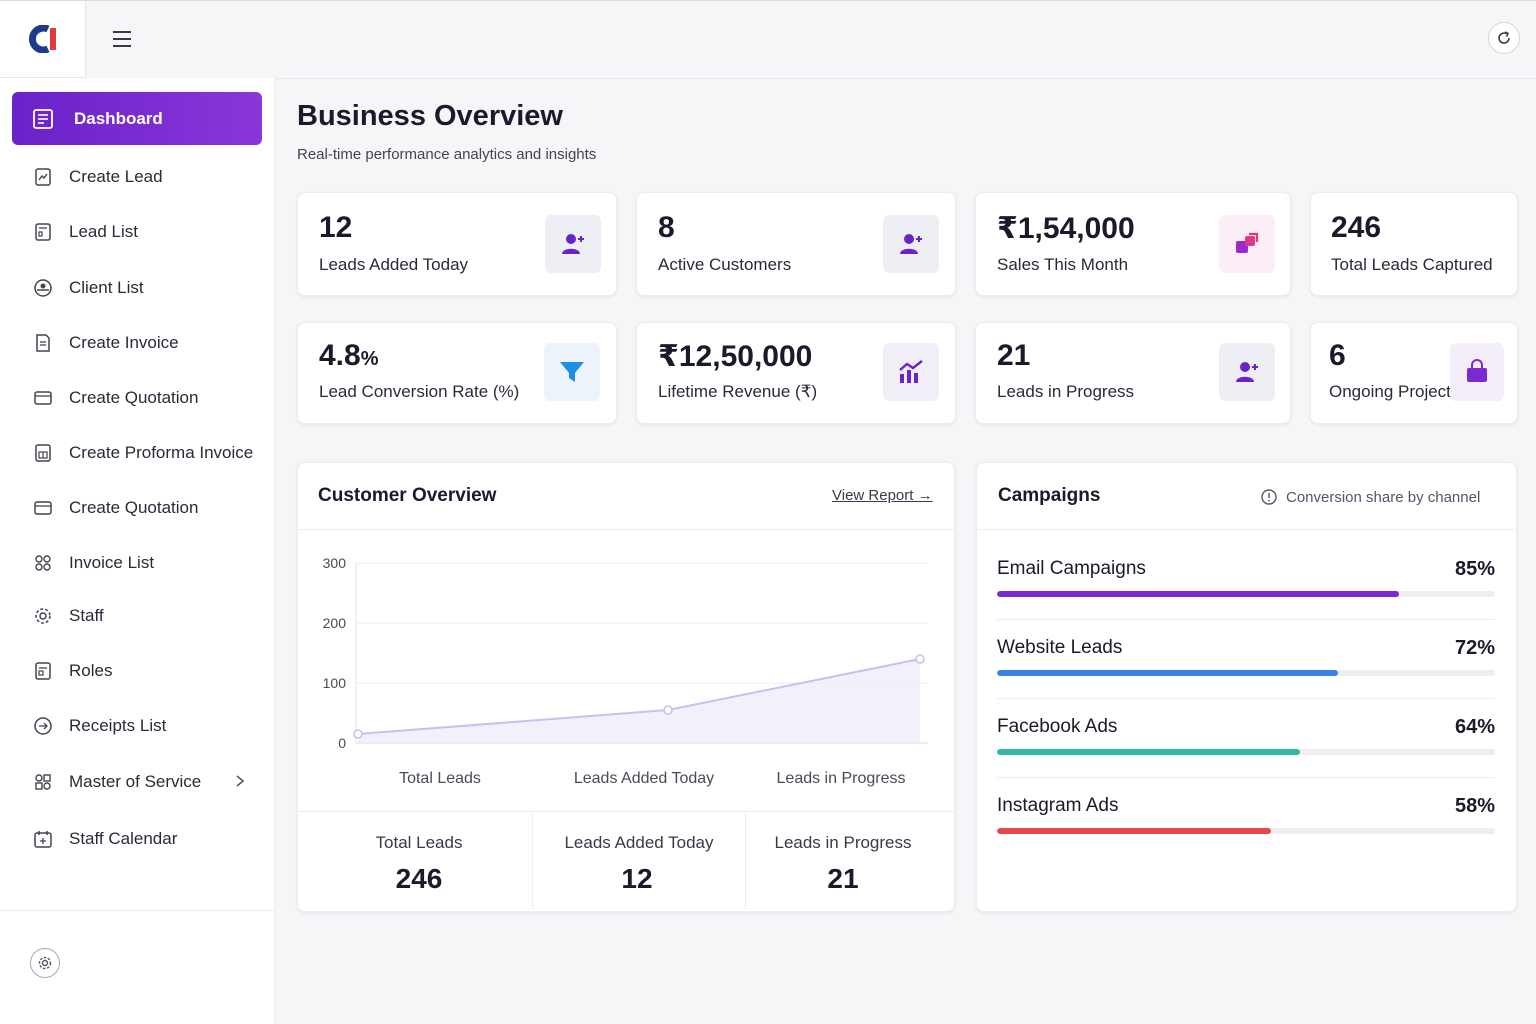  I want to click on sidebar-item-lead-list: Lead List, so click(137, 232).